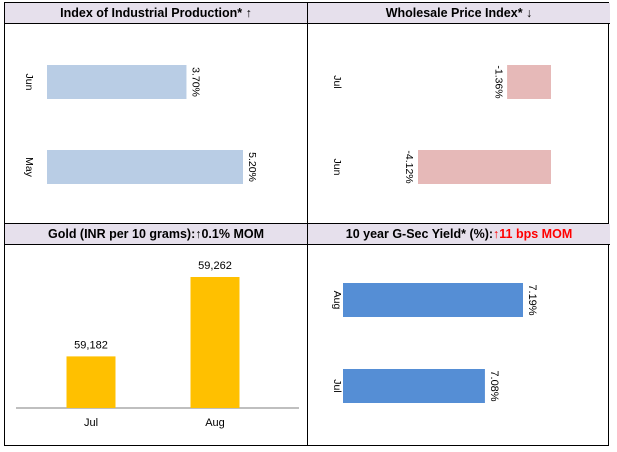 Image resolution: width=617 pixels, height=452 pixels. What do you see at coordinates (454, 13) in the screenshot?
I see `wpi-title: Wholesale Price Index*` at bounding box center [454, 13].